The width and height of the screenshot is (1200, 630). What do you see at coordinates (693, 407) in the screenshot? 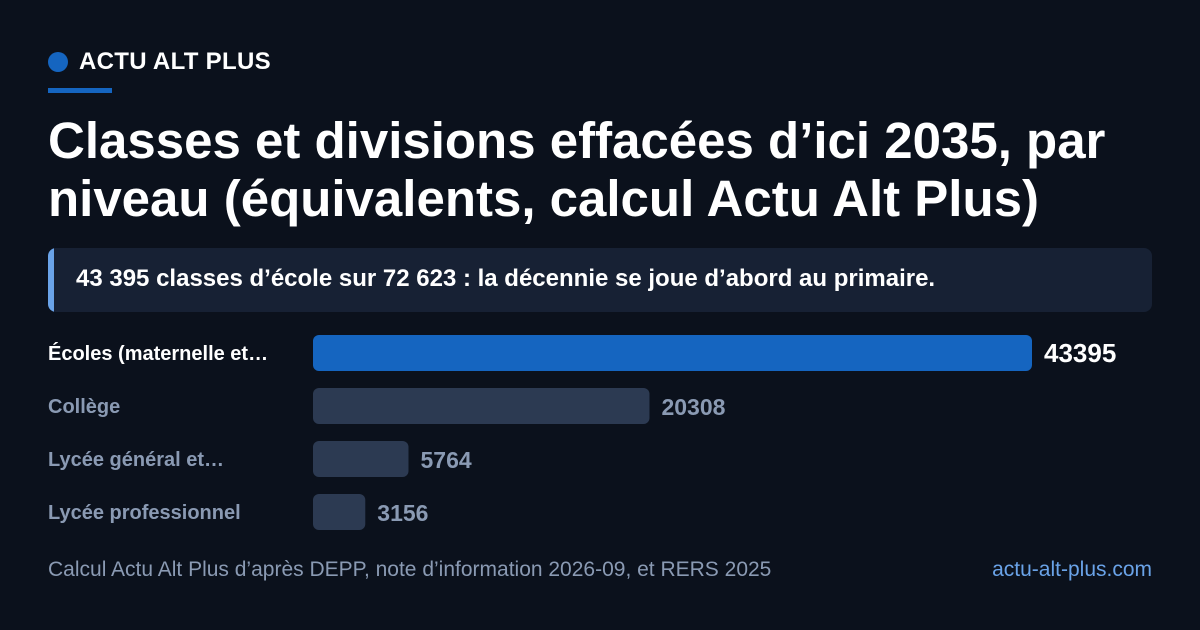
I see `value-label: 20308` at bounding box center [693, 407].